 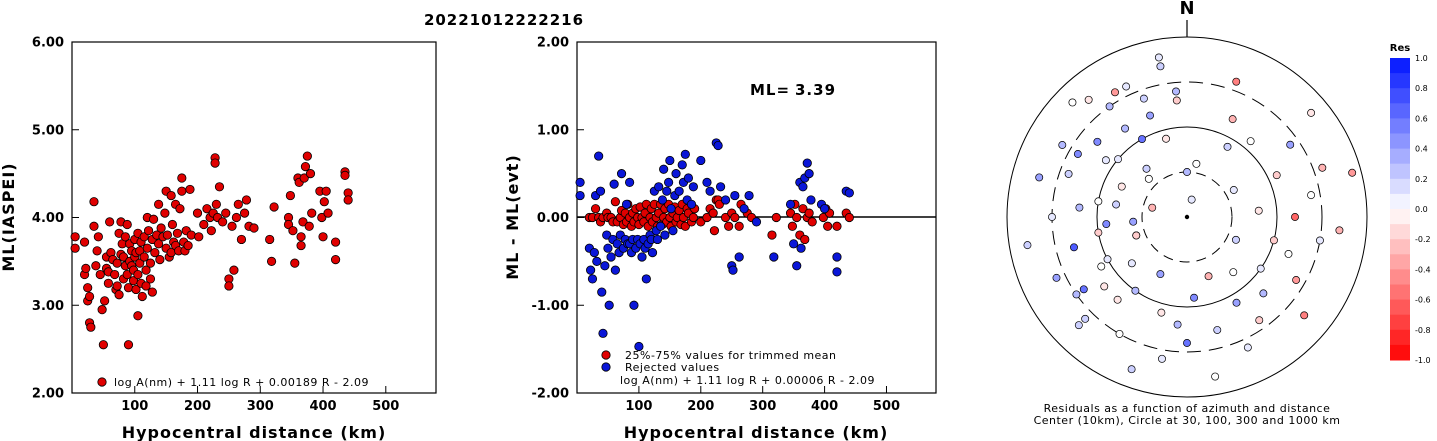 What do you see at coordinates (553, 43) in the screenshot?
I see `middle-y-tick-label: 2.00` at bounding box center [553, 43].